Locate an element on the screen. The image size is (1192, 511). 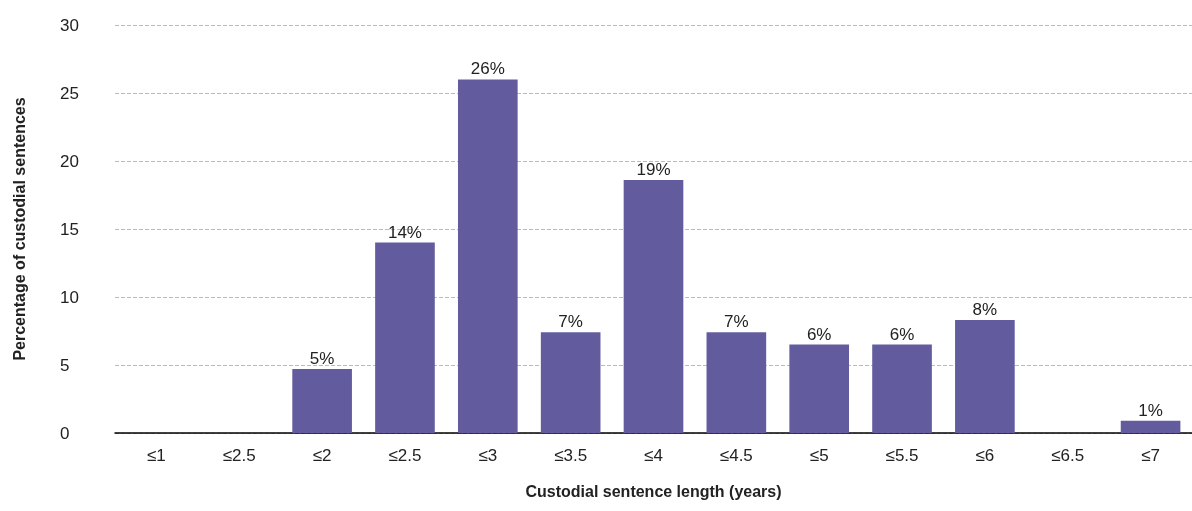
y-tick-label: 5 is located at coordinates (65, 365).